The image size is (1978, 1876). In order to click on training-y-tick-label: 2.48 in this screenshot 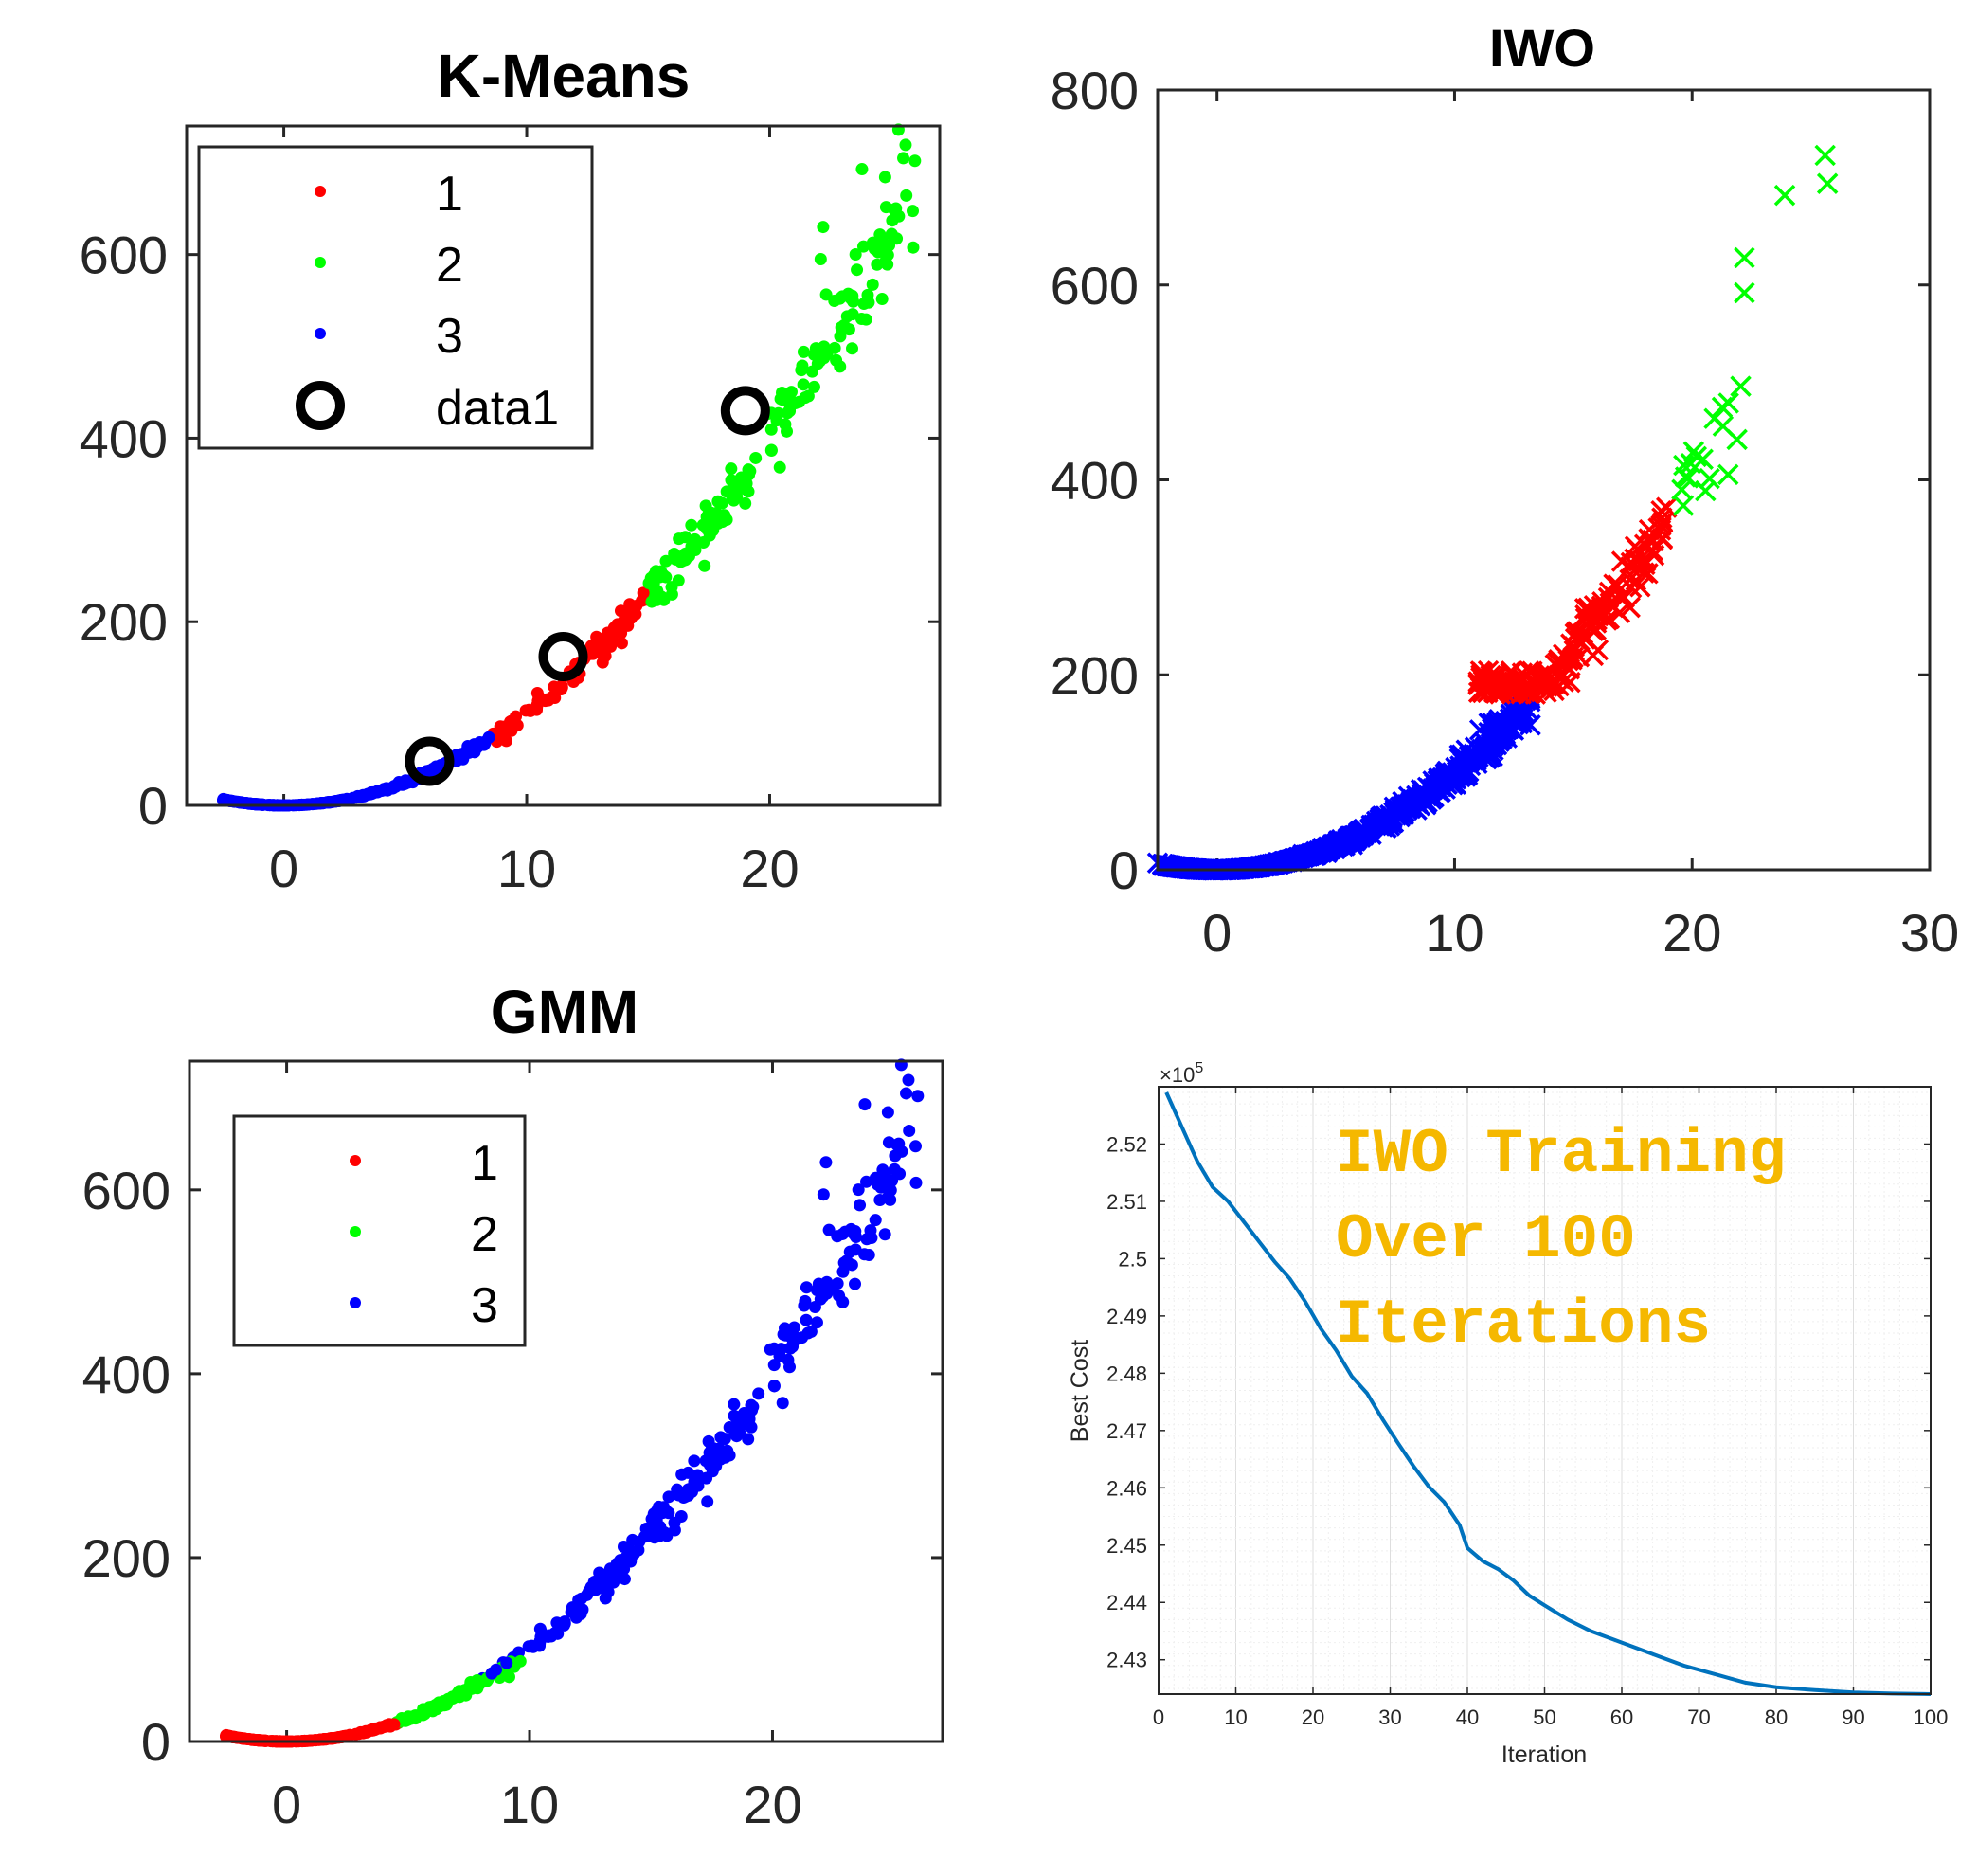, I will do `click(1126, 1374)`.